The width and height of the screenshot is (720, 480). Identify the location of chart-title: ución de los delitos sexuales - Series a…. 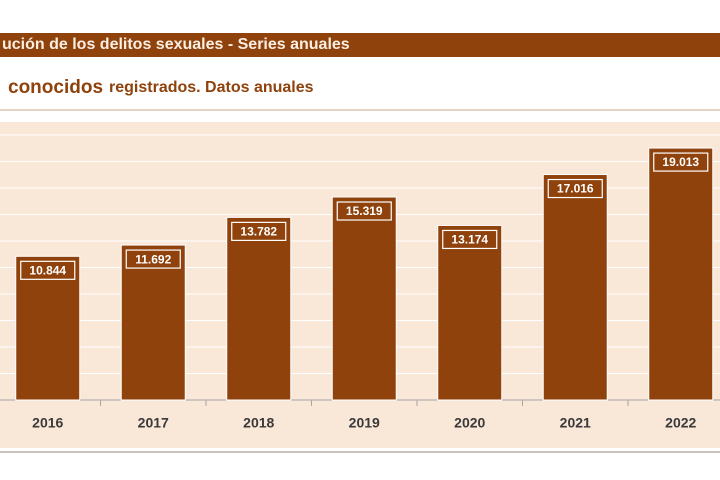
(176, 44).